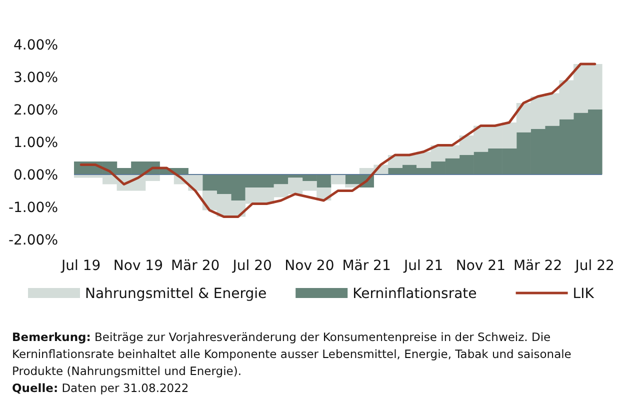  What do you see at coordinates (594, 266) in the screenshot?
I see `x-tick-label: Jul 22` at bounding box center [594, 266].